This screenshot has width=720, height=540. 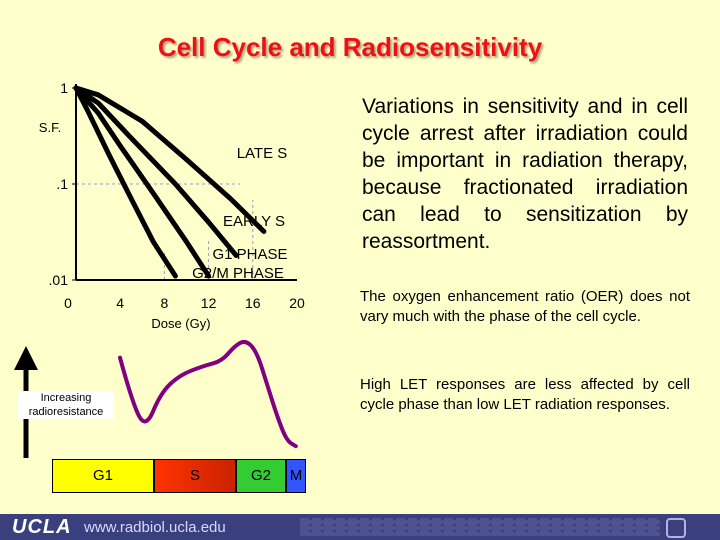 I want to click on footer-pattern, so click(x=480, y=527).